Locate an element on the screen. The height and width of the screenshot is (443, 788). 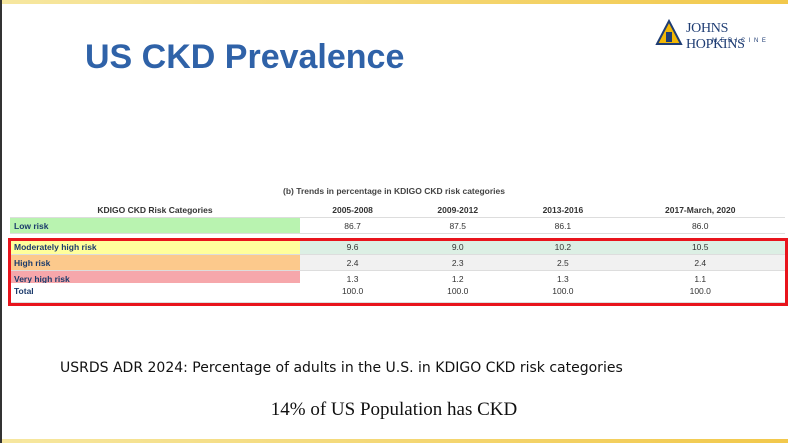
column-header: 2005-2008 is located at coordinates (353, 210).